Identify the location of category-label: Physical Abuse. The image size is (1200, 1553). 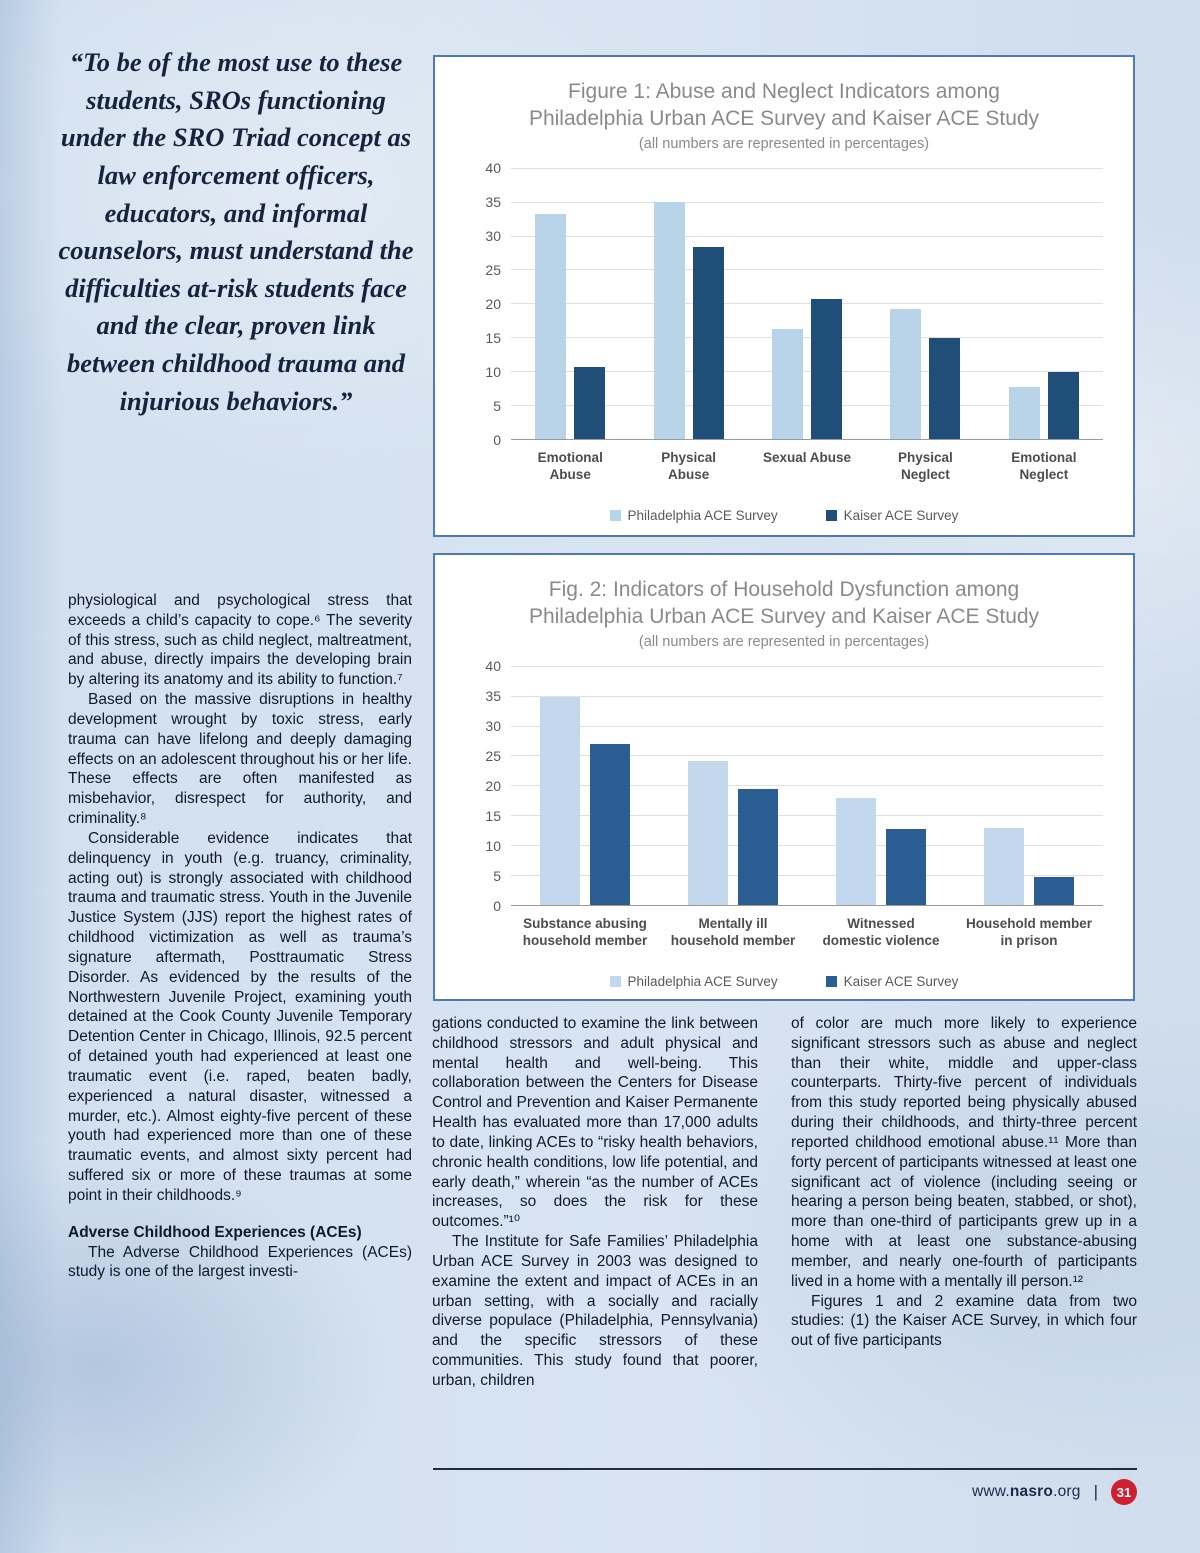
(688, 466).